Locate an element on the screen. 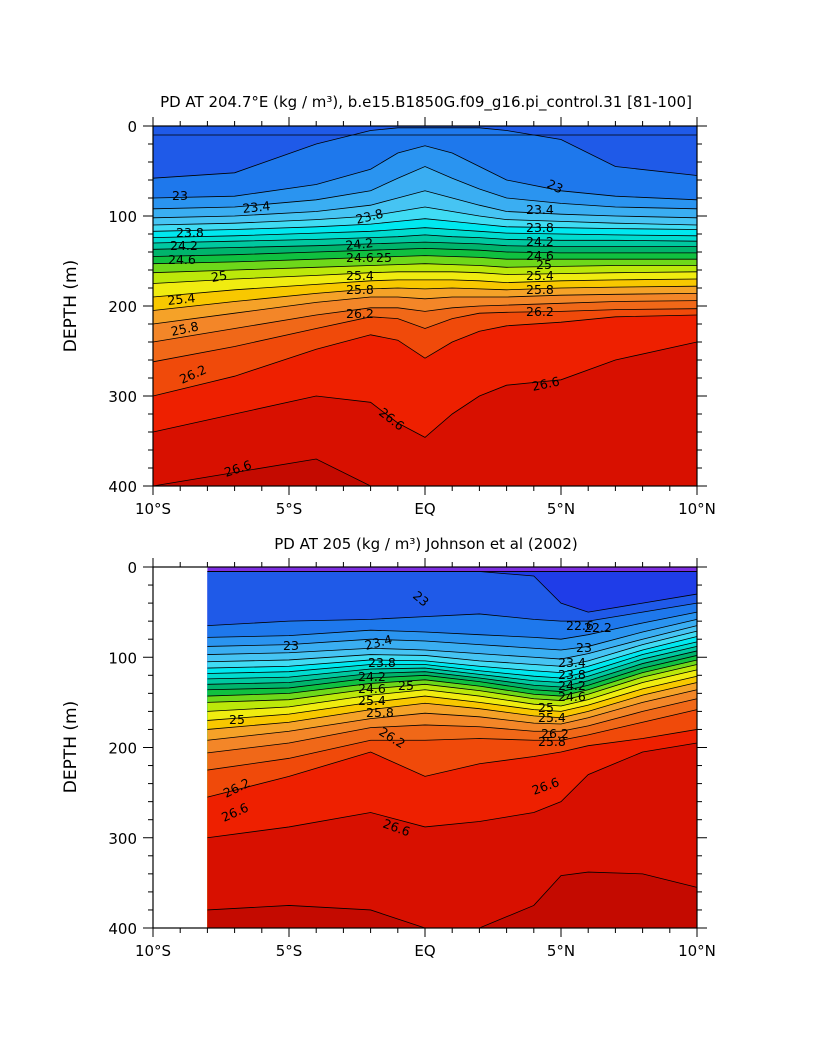 This screenshot has width=818, height=1055. contour-label: 22.2 is located at coordinates (598, 627).